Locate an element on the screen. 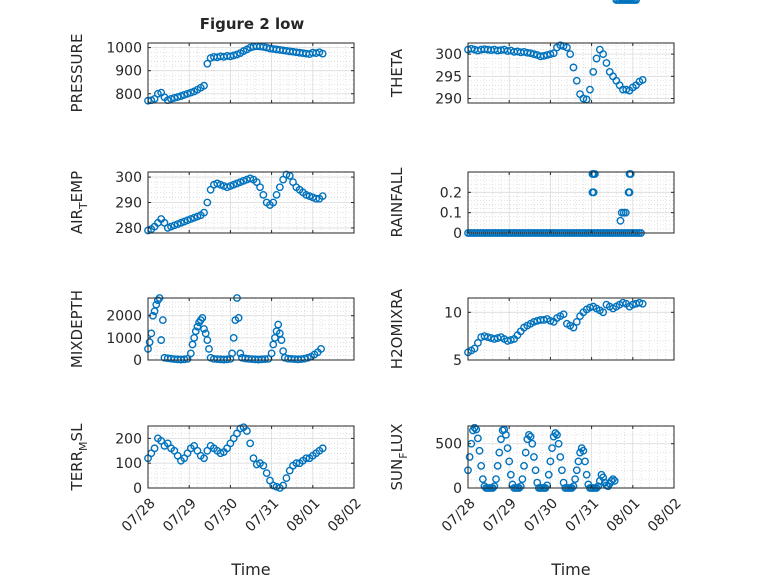 This screenshot has width=778, height=587. figure-title: Figure 2 low is located at coordinates (252, 24).